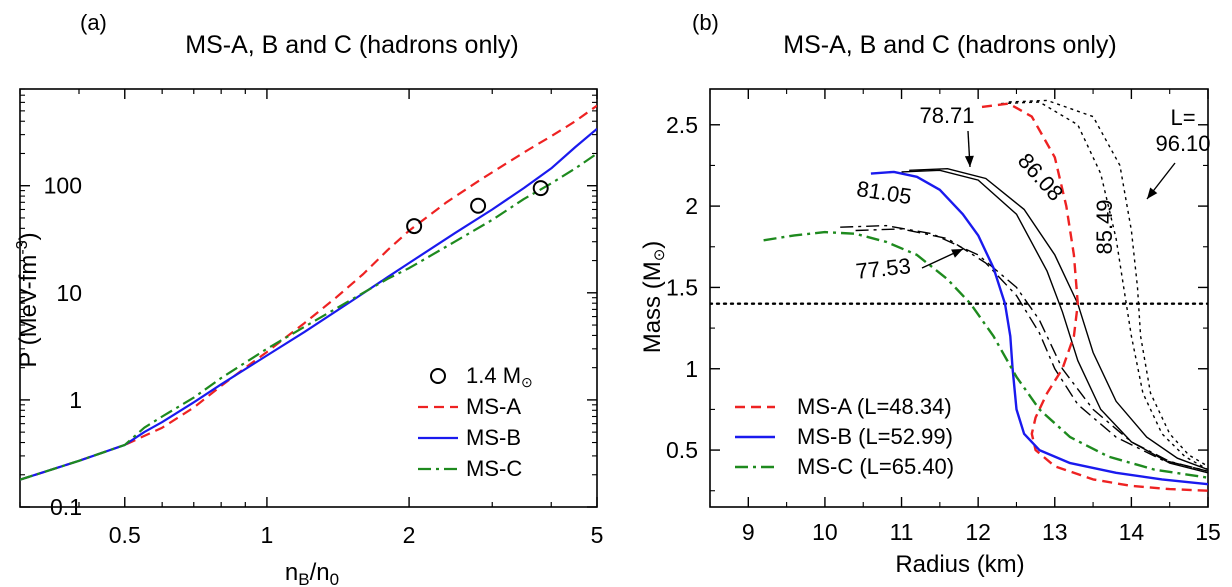 This screenshot has height=587, width=1232. I want to click on x-axis-label-a: nB/n0, so click(312, 573).